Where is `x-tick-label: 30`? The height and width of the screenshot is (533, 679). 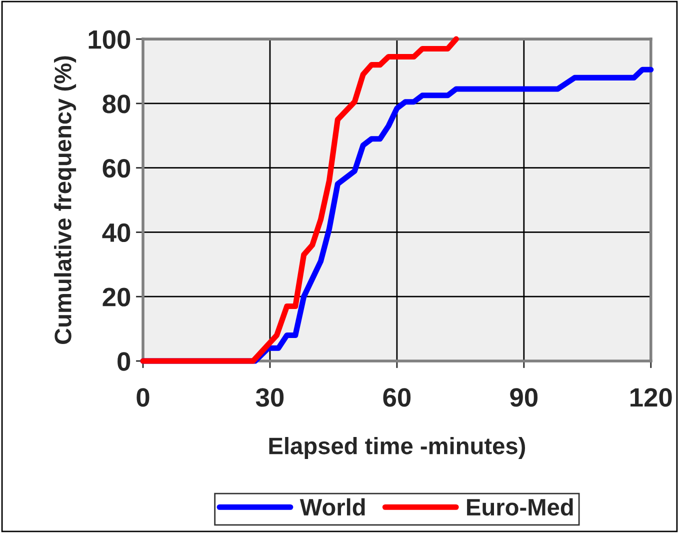 x-tick-label: 30 is located at coordinates (270, 397).